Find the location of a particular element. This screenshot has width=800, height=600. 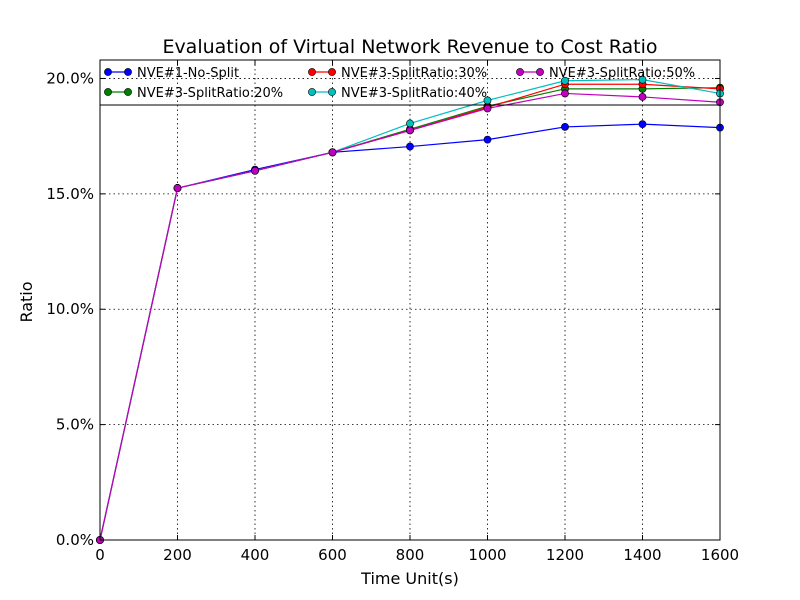

y-tick-label: 20.0% is located at coordinates (70, 78).